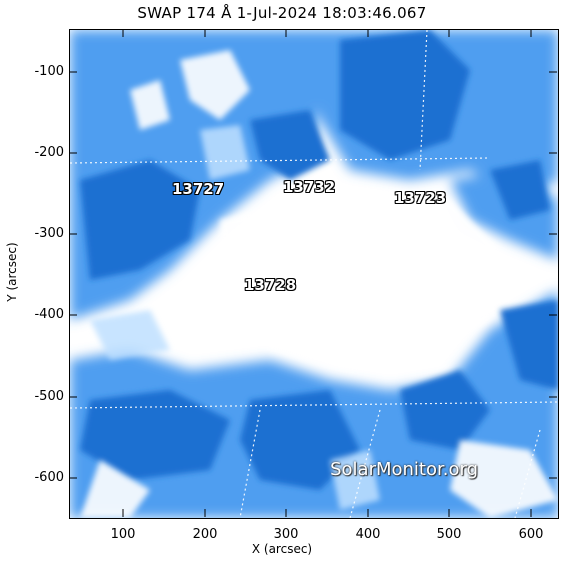 The width and height of the screenshot is (564, 564). Describe the element at coordinates (282, 549) in the screenshot. I see `x-axis-title: X (arcsec)` at that location.